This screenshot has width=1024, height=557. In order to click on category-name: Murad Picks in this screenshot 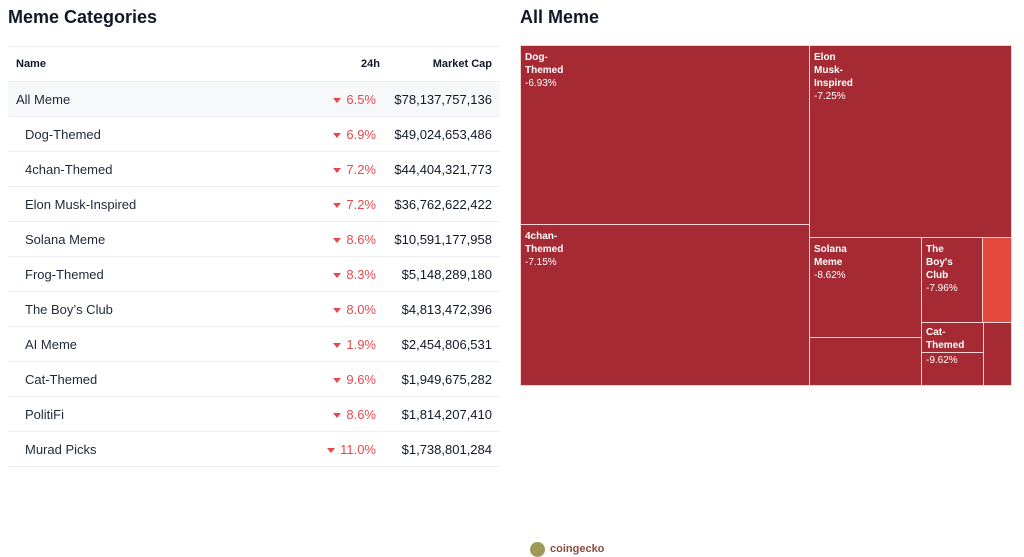, I will do `click(61, 449)`.